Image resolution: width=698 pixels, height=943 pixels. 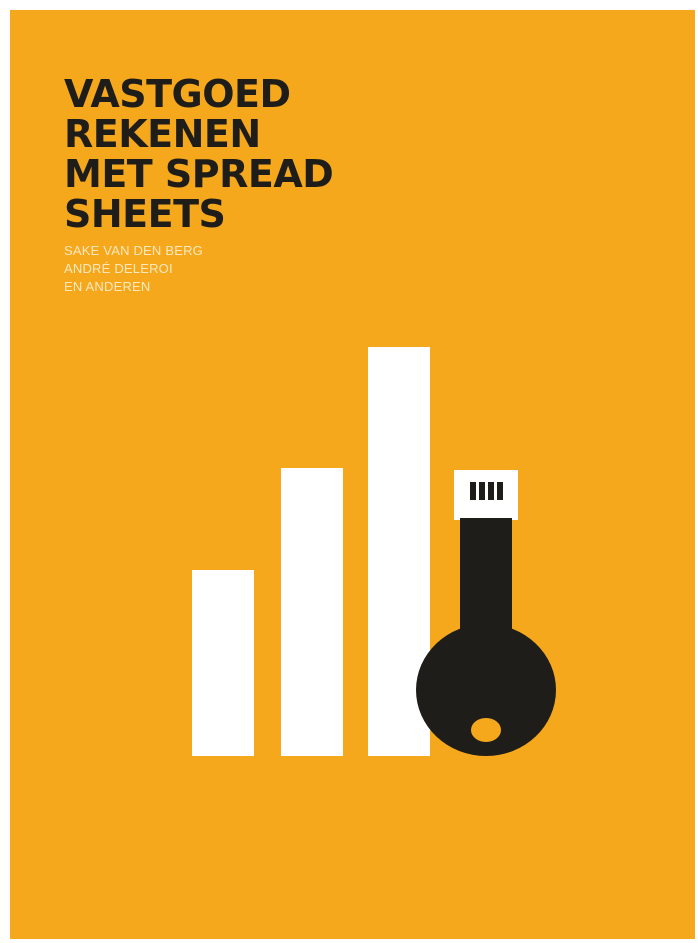 What do you see at coordinates (107, 286) in the screenshot?
I see `author-3: EN ANDEREN` at bounding box center [107, 286].